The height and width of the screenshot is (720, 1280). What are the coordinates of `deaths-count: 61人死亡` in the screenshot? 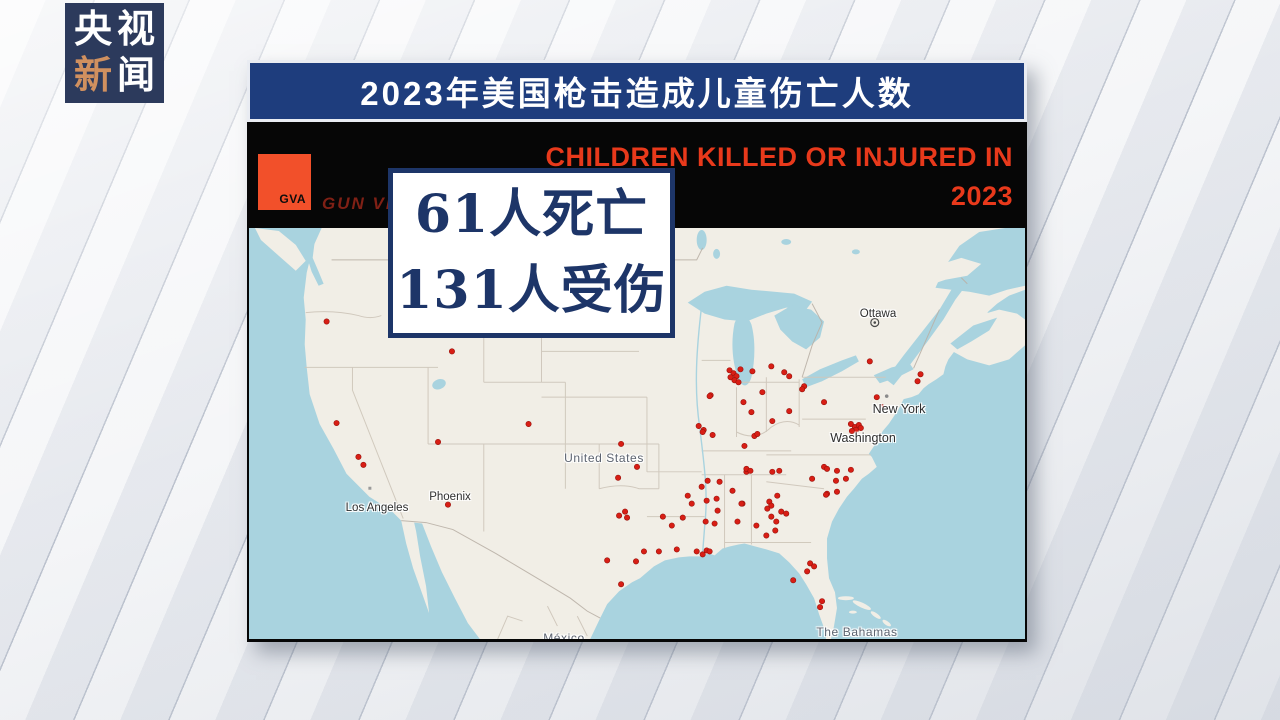 It's located at (531, 214).